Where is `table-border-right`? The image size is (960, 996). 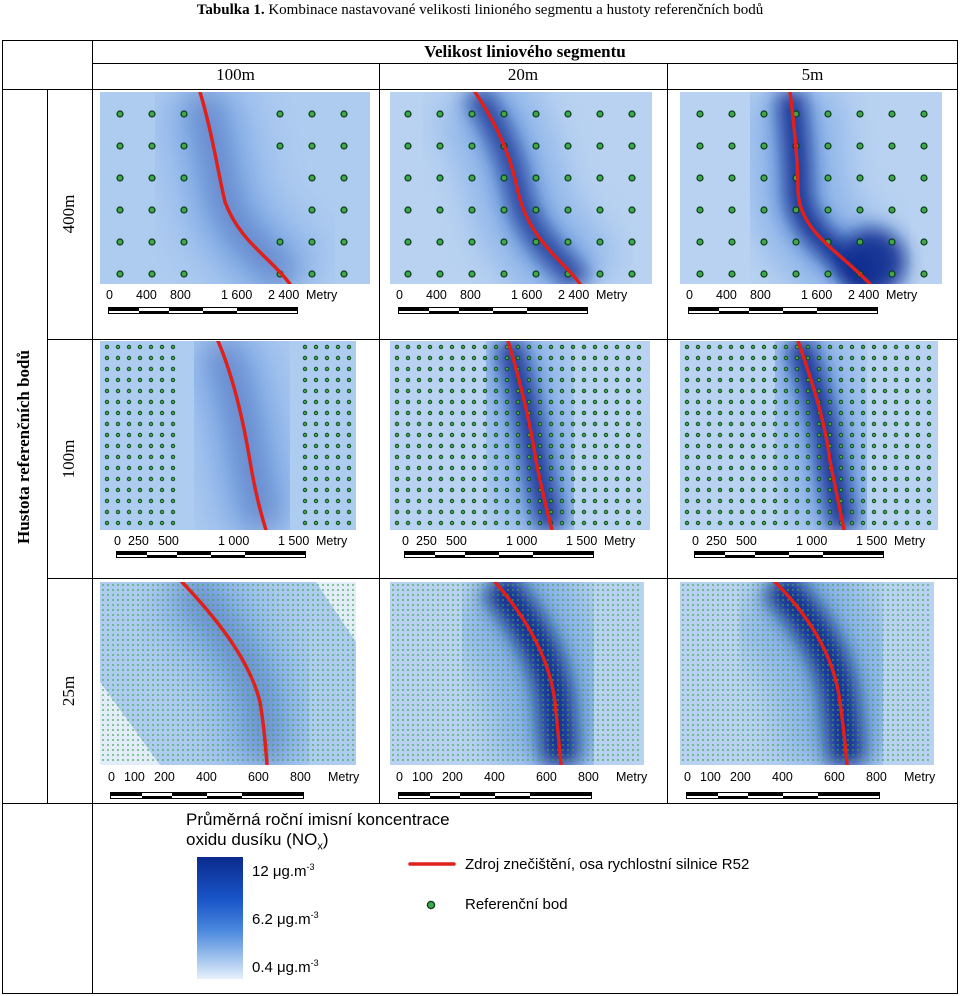
table-border-right is located at coordinates (957, 517).